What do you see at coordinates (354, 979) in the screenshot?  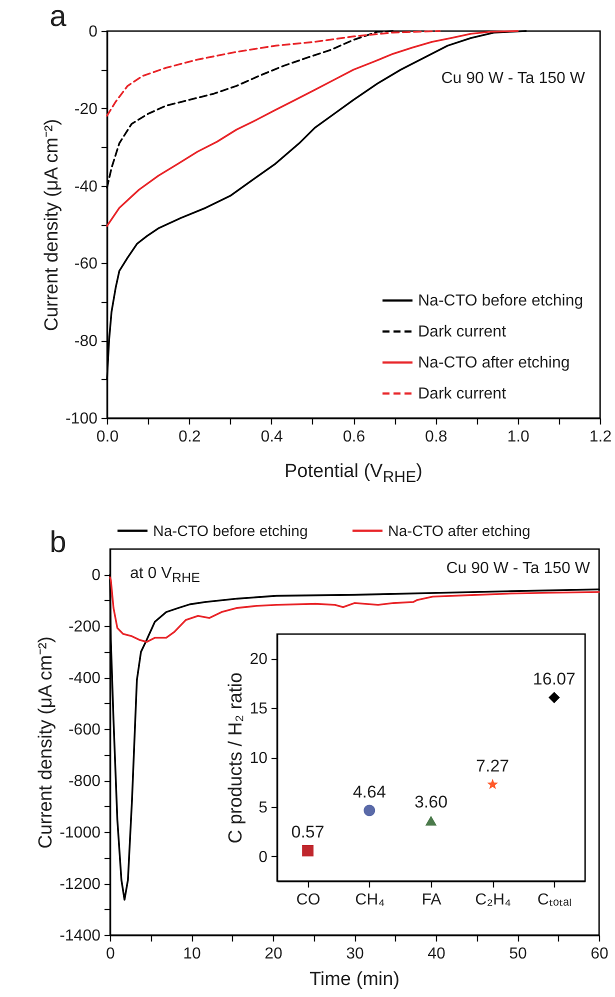 I see `x-axis-title: Time (min)` at bounding box center [354, 979].